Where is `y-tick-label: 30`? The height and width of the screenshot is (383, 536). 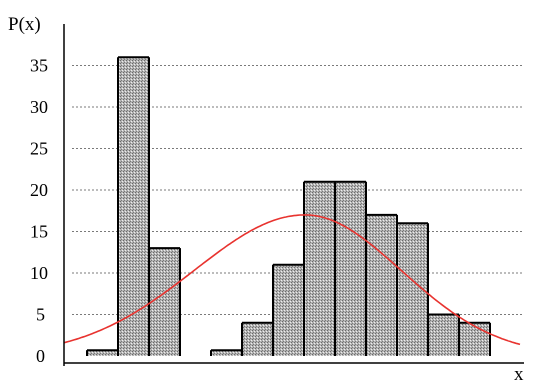
y-tick-label: 30 is located at coordinates (39, 107).